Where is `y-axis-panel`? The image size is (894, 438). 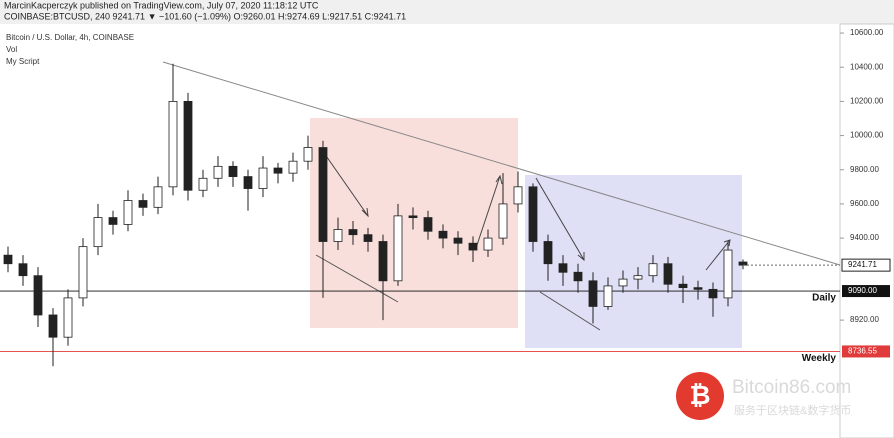
y-axis-panel is located at coordinates (866, 230).